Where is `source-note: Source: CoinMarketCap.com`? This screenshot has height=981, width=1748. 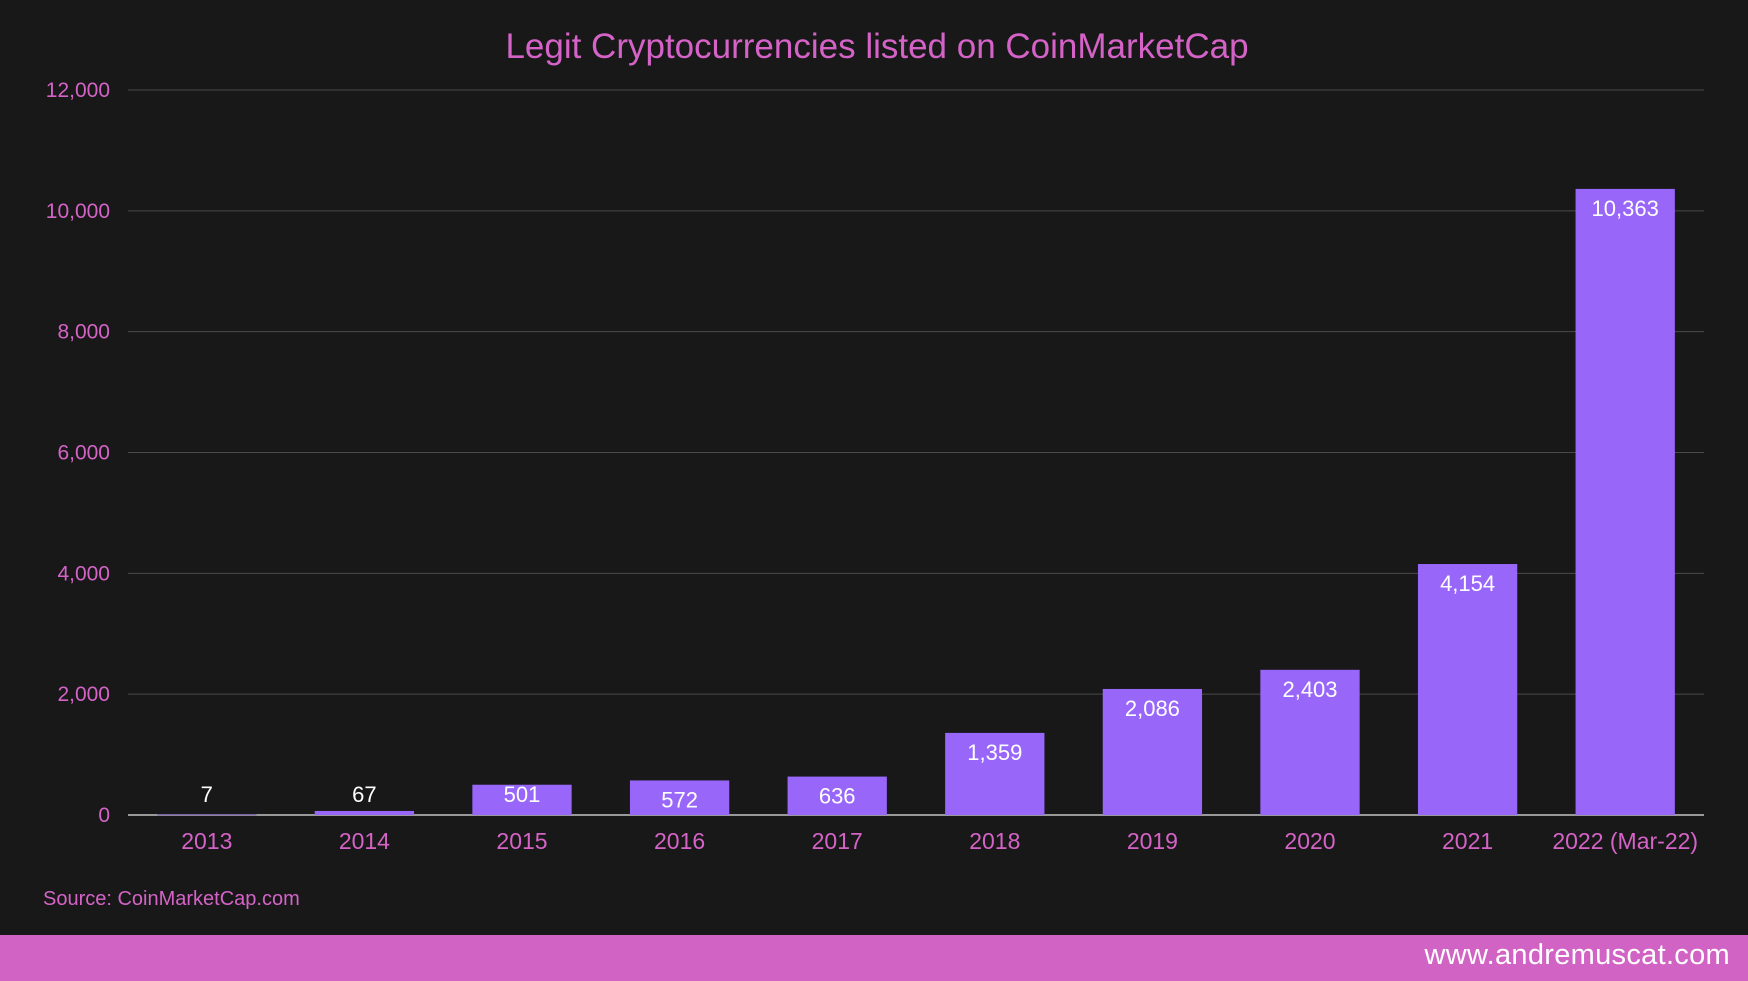 source-note: Source: CoinMarketCap.com is located at coordinates (171, 899).